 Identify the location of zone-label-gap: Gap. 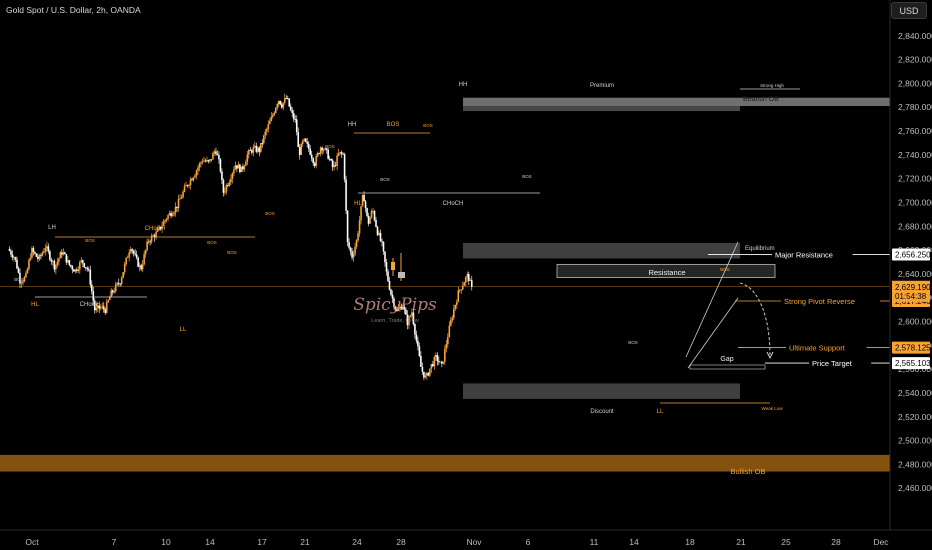
(726, 359).